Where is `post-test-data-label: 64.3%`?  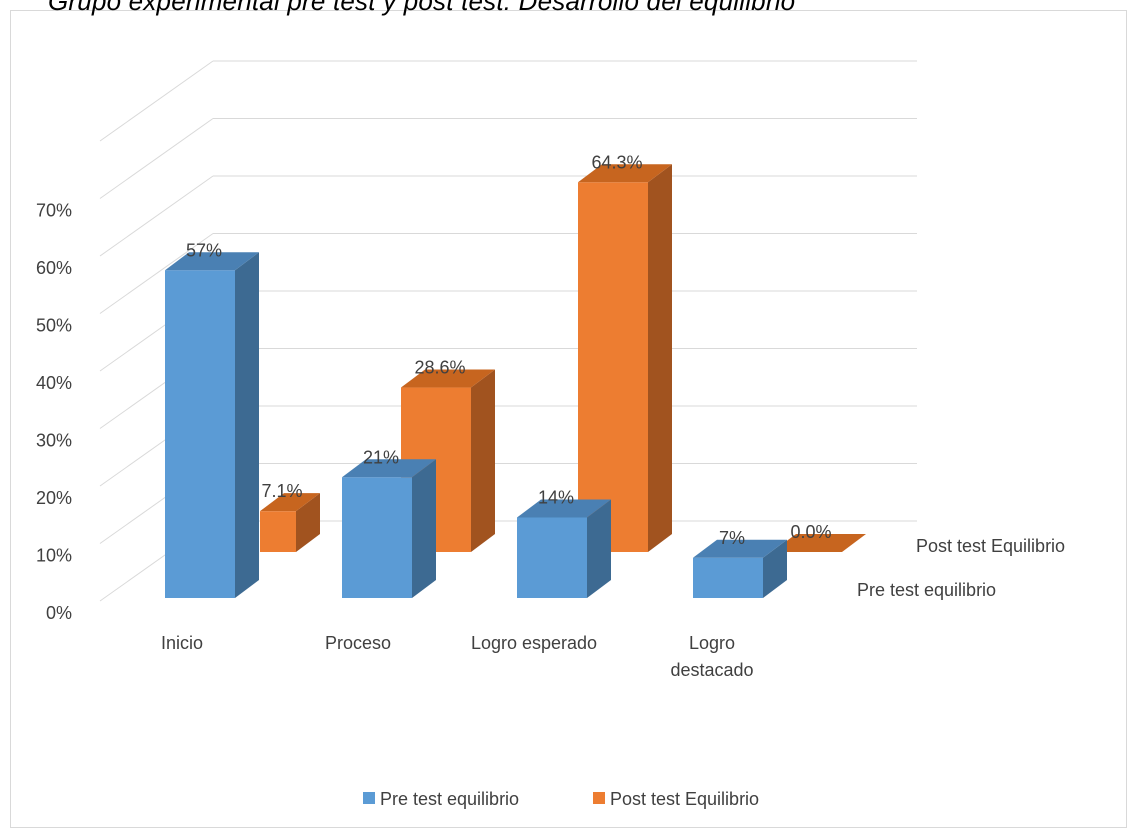
post-test-data-label: 64.3% is located at coordinates (616, 162).